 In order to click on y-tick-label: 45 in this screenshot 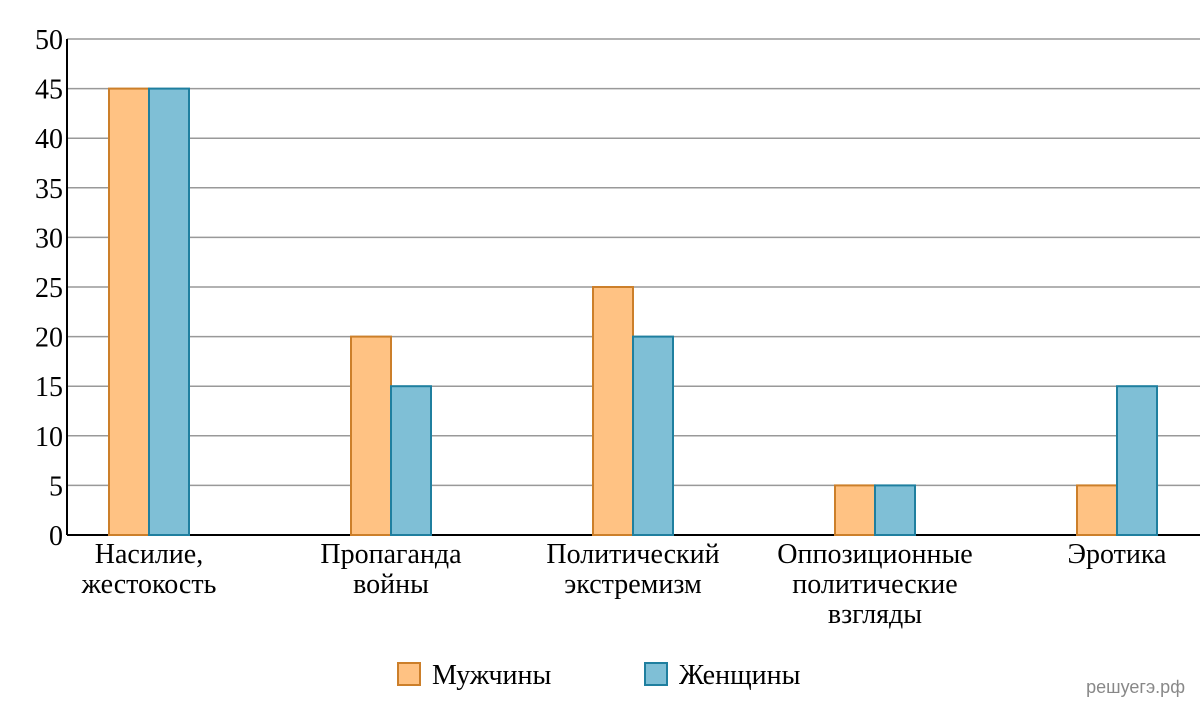, I will do `click(49, 90)`.